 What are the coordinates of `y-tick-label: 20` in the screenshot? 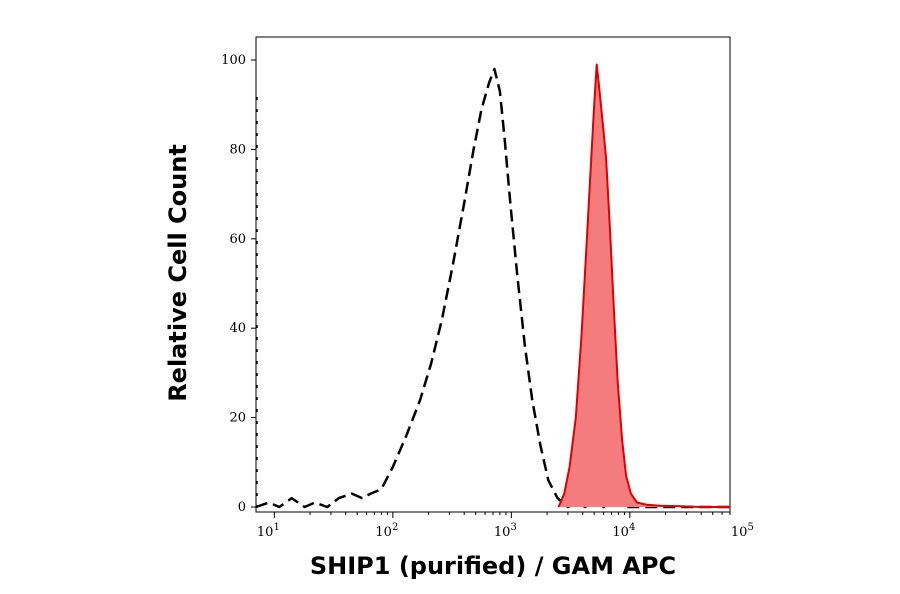 It's located at (237, 418).